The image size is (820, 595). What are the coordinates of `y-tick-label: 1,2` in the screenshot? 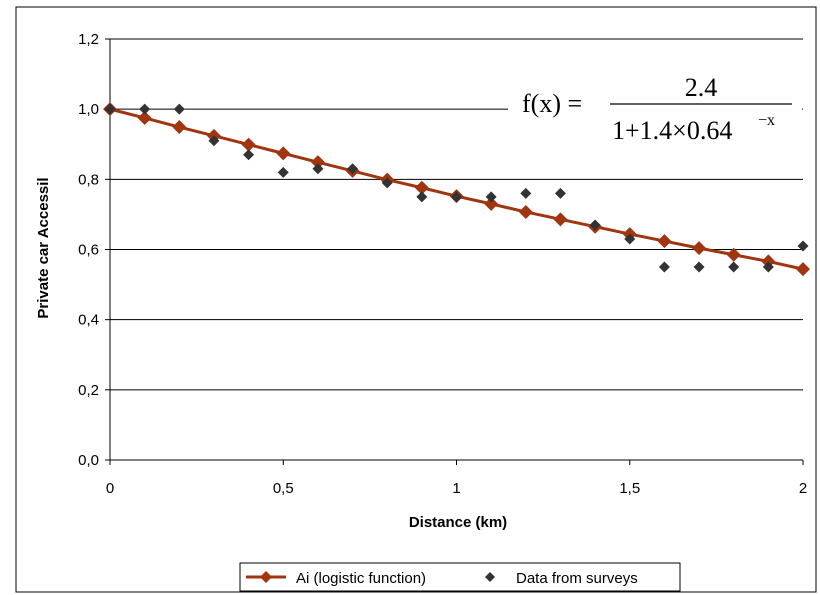 It's located at (88, 39).